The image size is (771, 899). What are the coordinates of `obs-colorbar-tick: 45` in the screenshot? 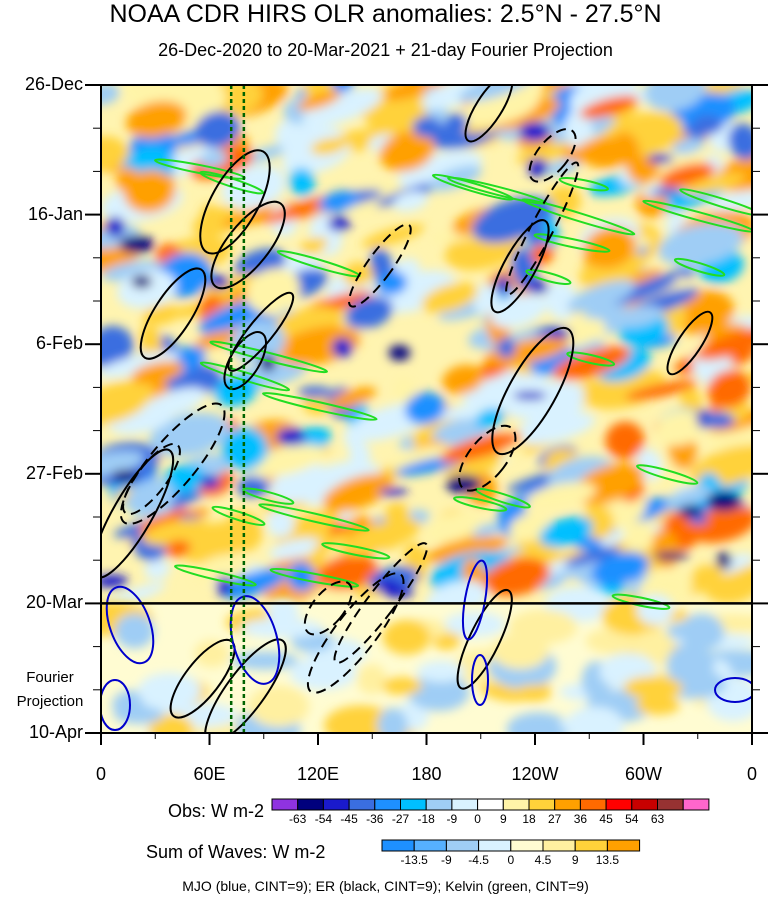 It's located at (606, 819).